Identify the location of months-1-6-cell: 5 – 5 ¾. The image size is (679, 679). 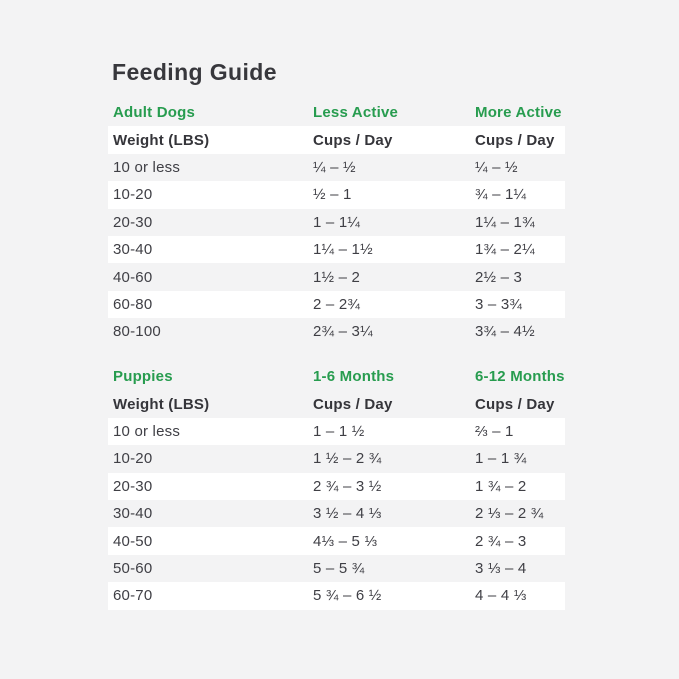
(339, 568).